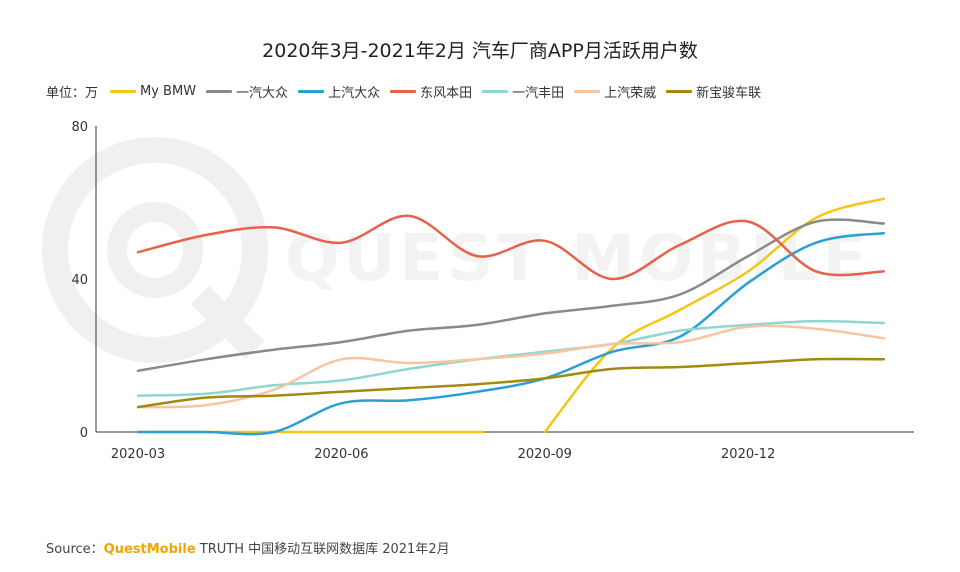 This screenshot has width=960, height=572. I want to click on x-tick-label: 2020-12, so click(748, 454).